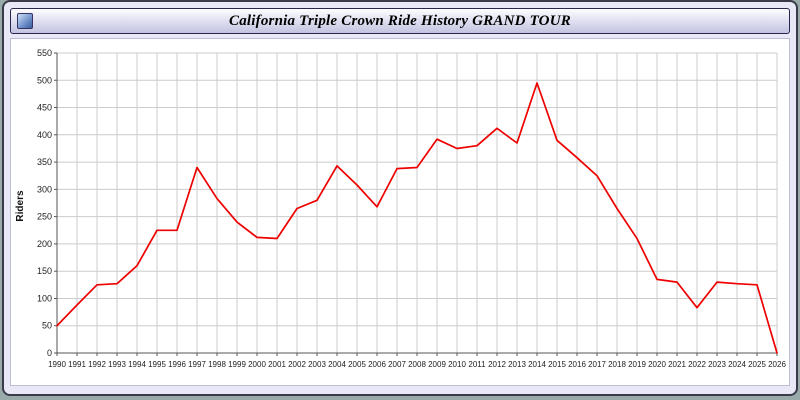 The height and width of the screenshot is (400, 800). I want to click on svg-text: 250, so click(44, 217).